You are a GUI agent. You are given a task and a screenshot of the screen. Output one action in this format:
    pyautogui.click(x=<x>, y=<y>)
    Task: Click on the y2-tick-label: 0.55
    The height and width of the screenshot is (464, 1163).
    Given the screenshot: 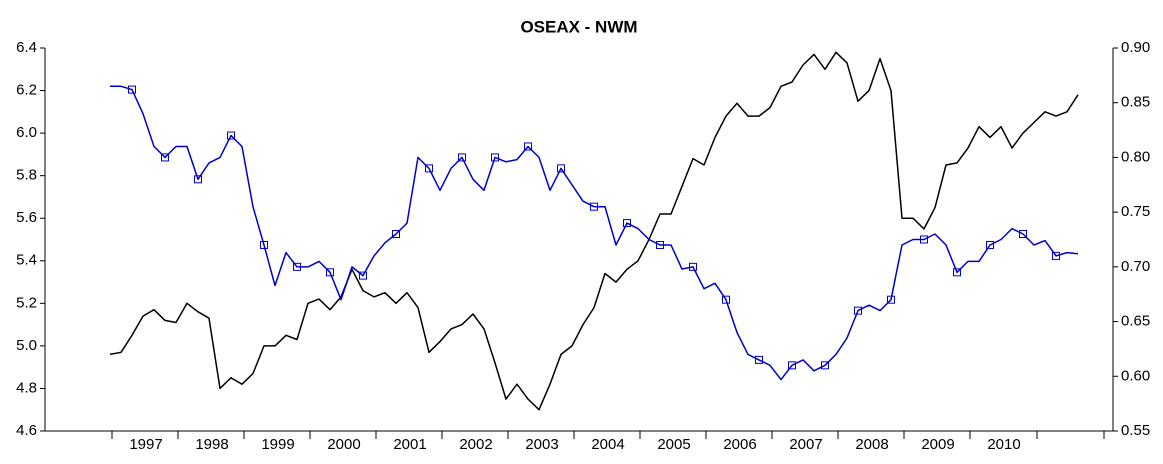 What is the action you would take?
    pyautogui.click(x=1135, y=430)
    